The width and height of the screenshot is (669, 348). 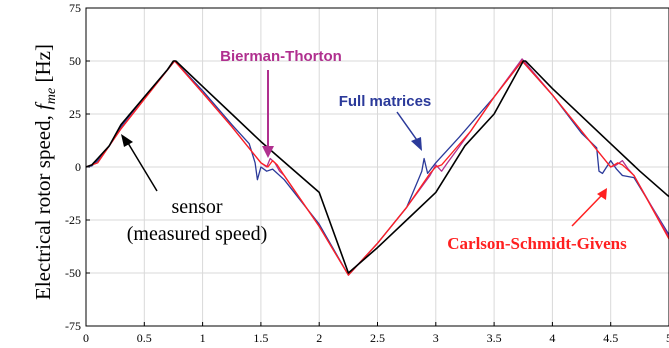 I want to click on annotation-measured-speed-label: (measured speed), so click(x=197, y=234).